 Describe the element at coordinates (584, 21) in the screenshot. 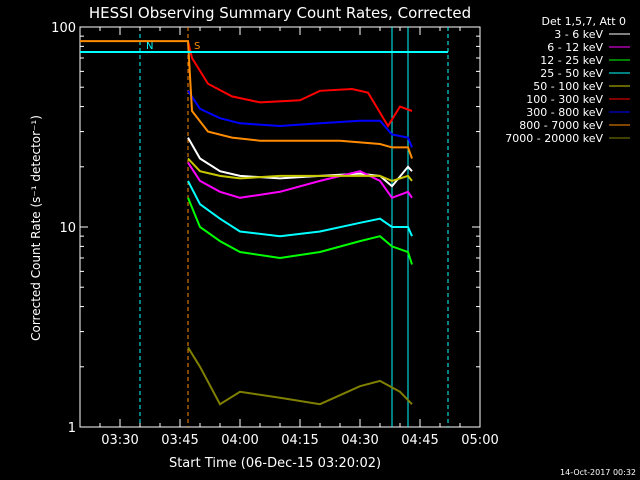

I see `legend-header: Det 1,5,7, Att 0` at that location.